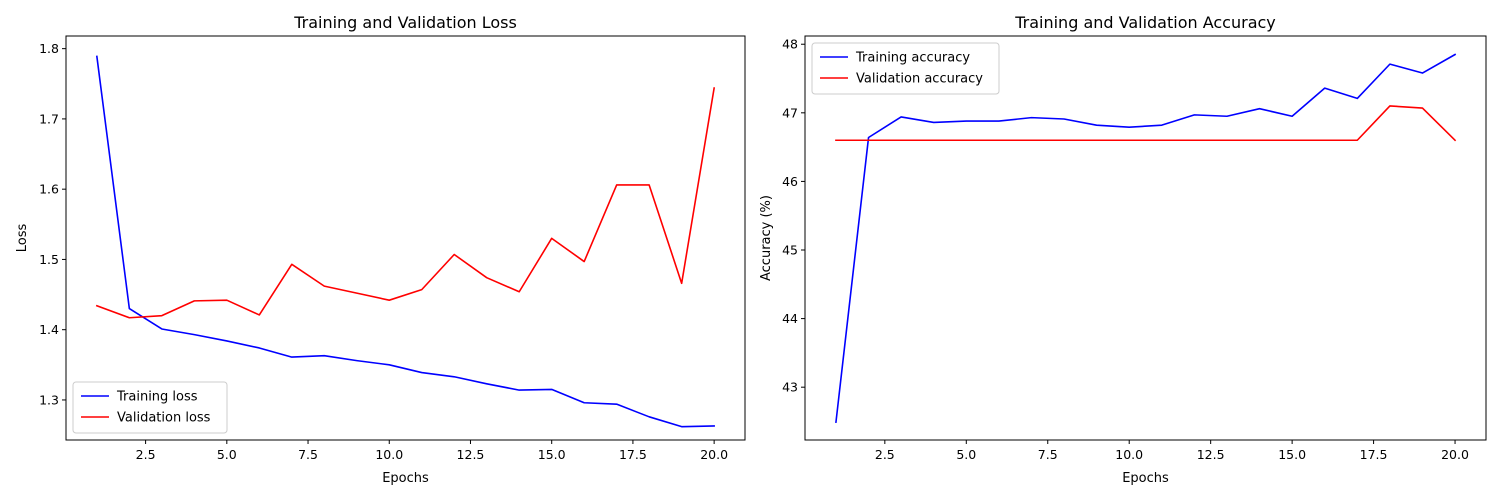 The image size is (1500, 500). What do you see at coordinates (790, 250) in the screenshot?
I see `y-tick-label: 45` at bounding box center [790, 250].